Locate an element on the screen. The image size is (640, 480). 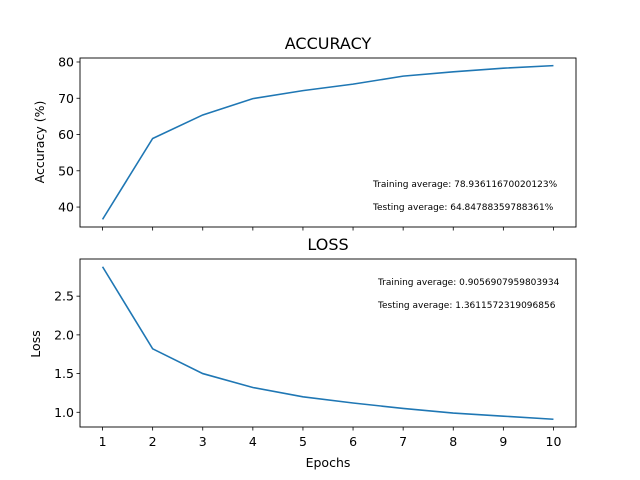
y-tick-label: 50 is located at coordinates (66, 170).